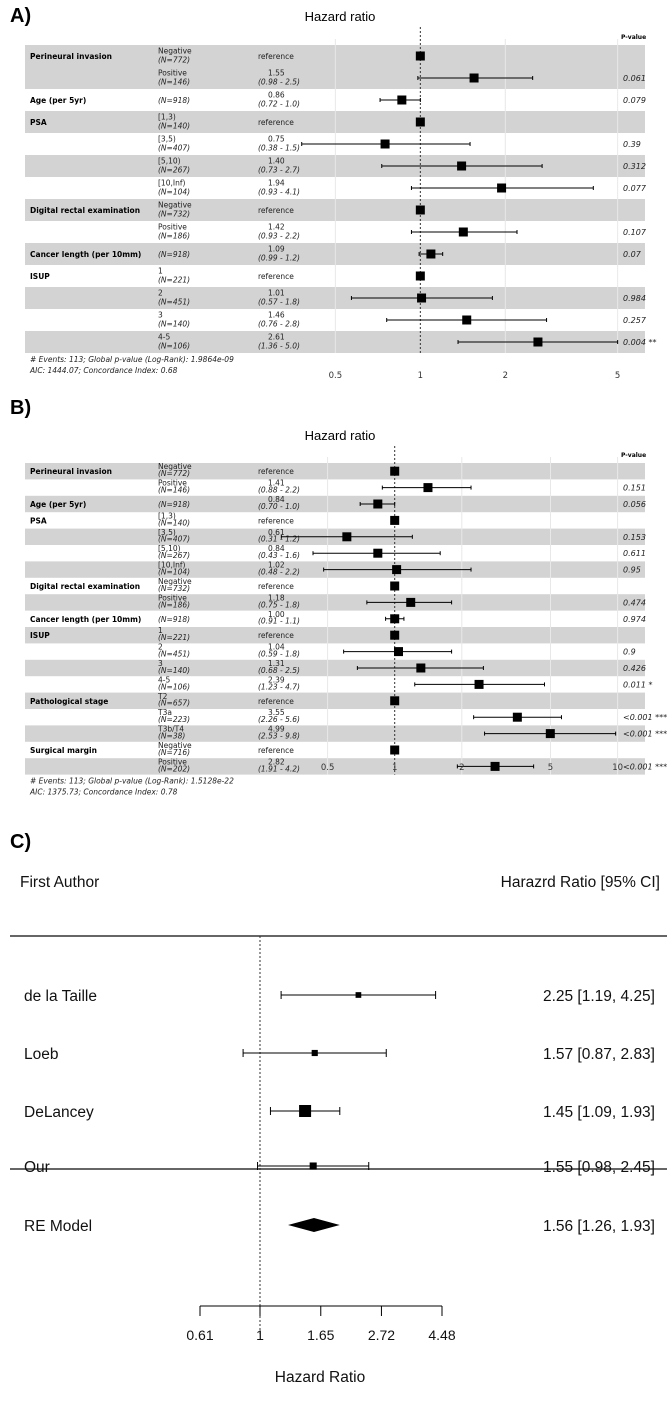 The height and width of the screenshot is (1405, 672). Describe the element at coordinates (174, 60) in the screenshot. I see `n-label: (N=772)` at that location.